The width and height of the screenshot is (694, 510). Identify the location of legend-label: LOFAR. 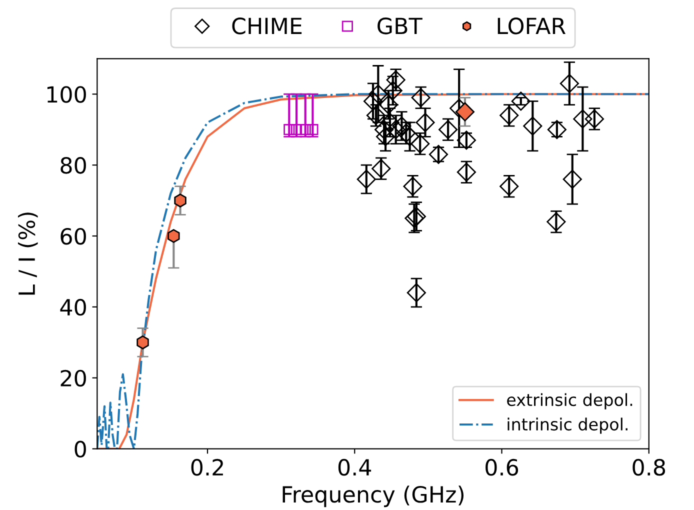
(532, 26).